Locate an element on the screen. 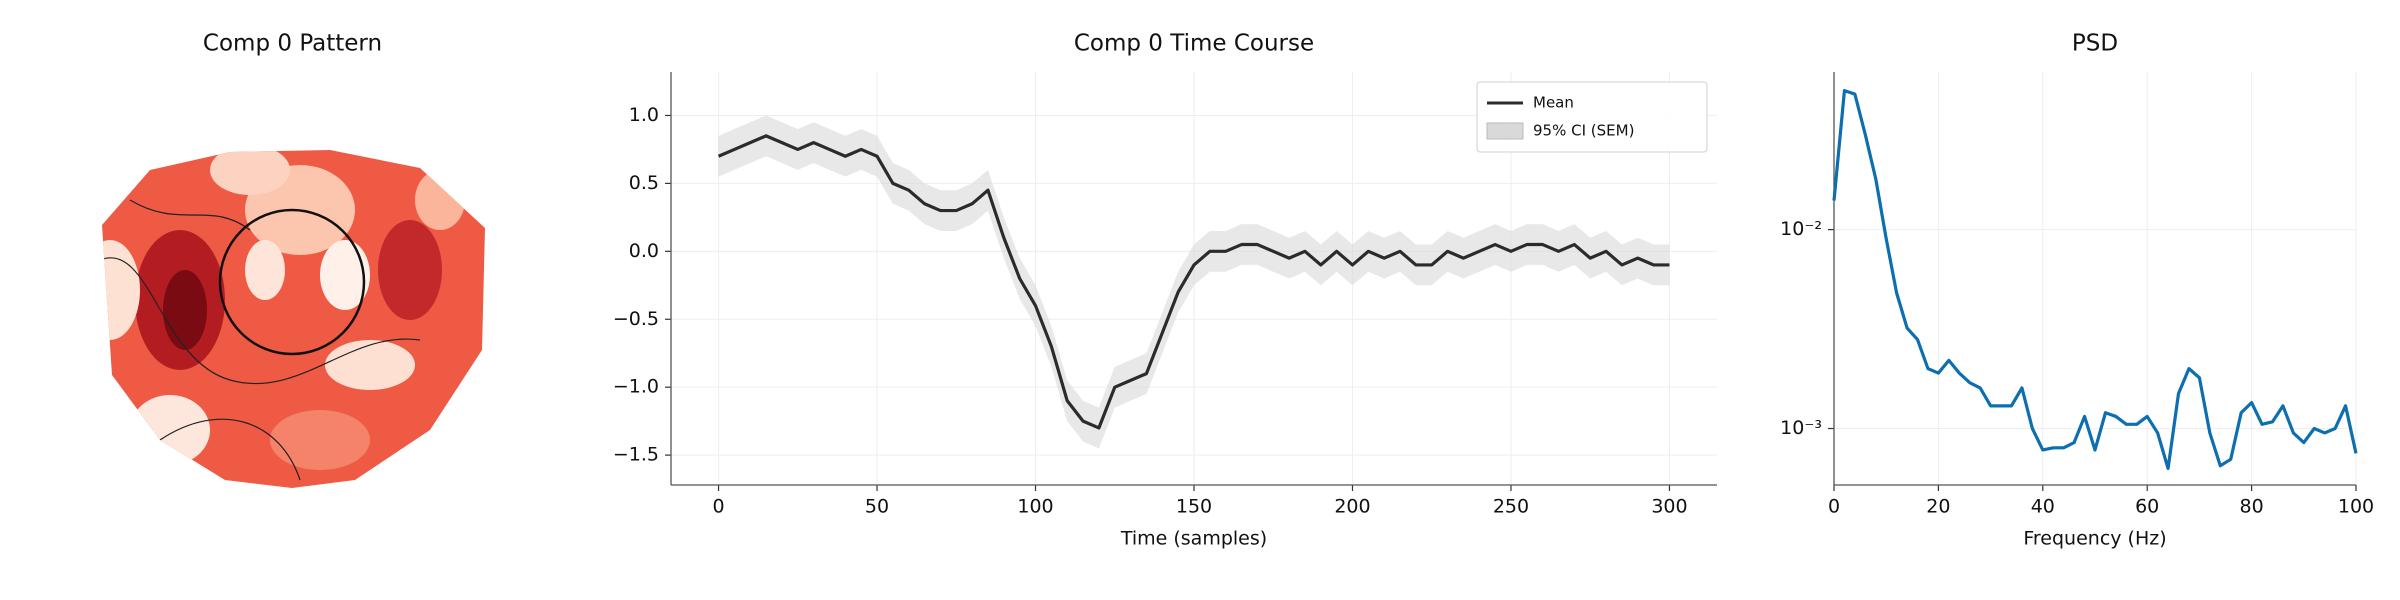  y-tick-label: 0.0 is located at coordinates (644, 251).